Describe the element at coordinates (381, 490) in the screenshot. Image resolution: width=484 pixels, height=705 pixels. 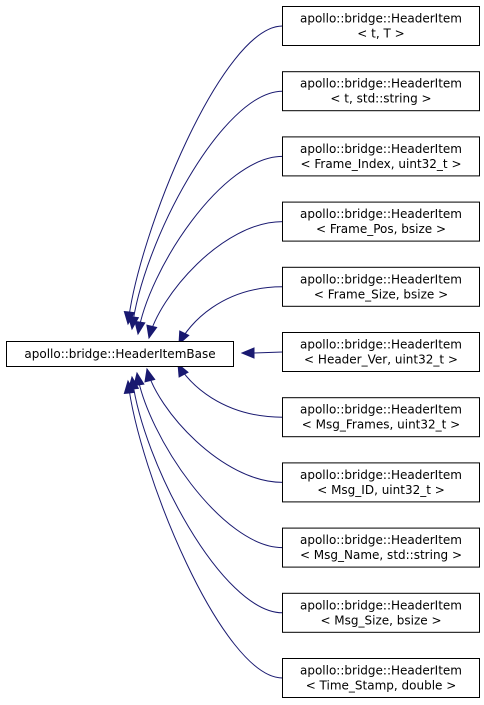
I see `derived-class-template-args: < Msg_ID, uint32_t >` at that location.